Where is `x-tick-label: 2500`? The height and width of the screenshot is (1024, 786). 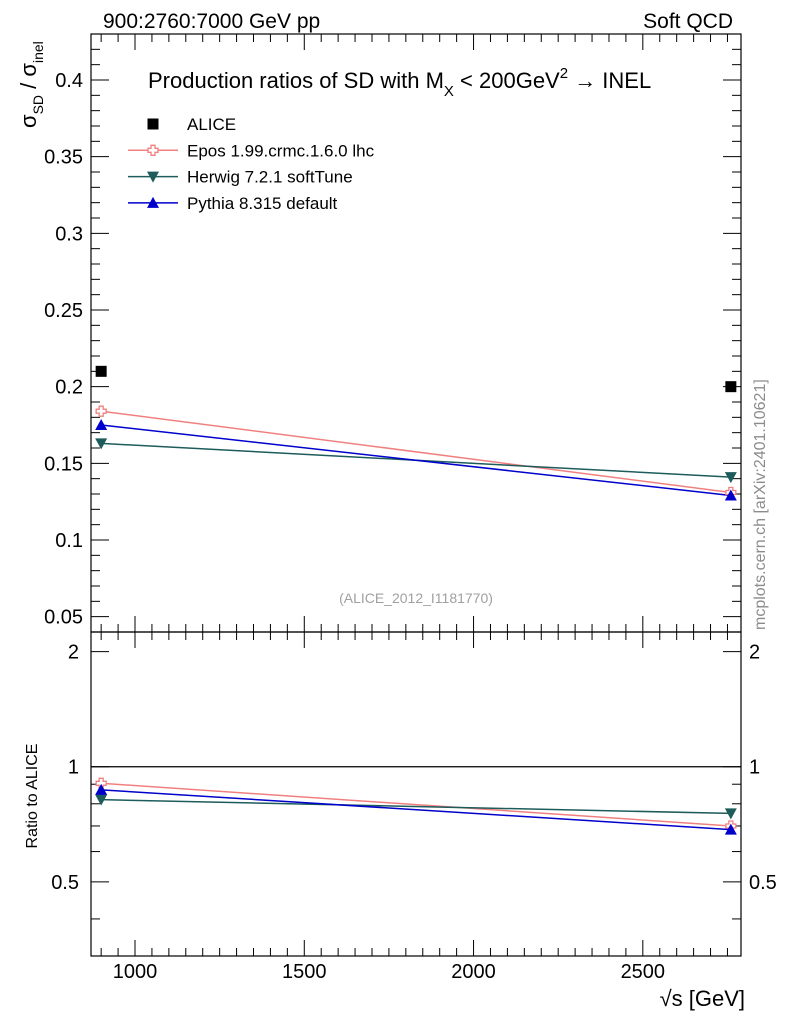 x-tick-label: 2500 is located at coordinates (643, 972).